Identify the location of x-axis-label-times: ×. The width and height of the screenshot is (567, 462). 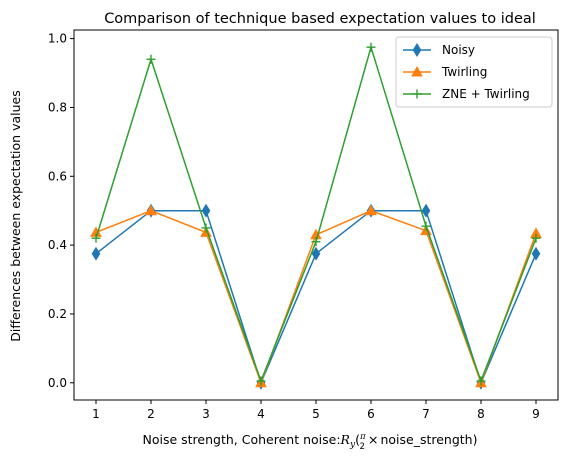
(373, 439).